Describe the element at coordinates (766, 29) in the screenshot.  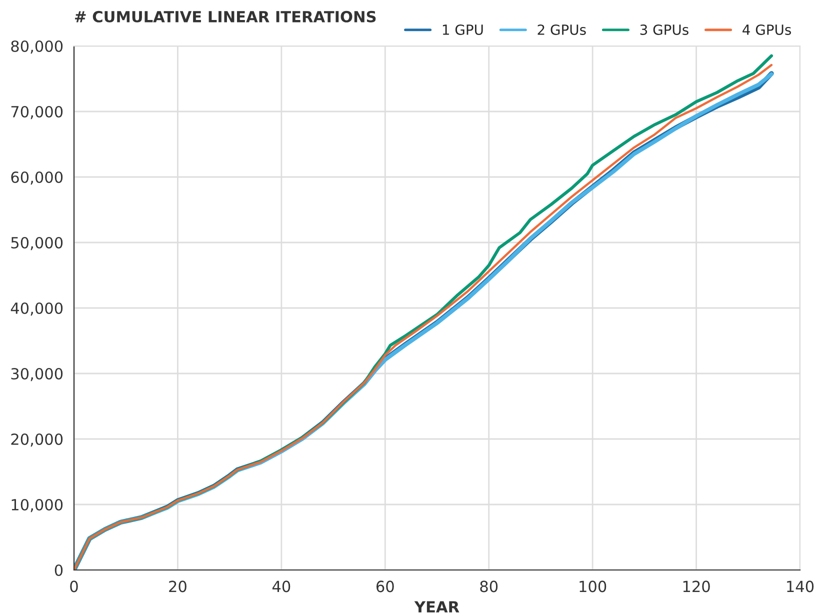
I see `legend-label: 4 GPUs` at that location.